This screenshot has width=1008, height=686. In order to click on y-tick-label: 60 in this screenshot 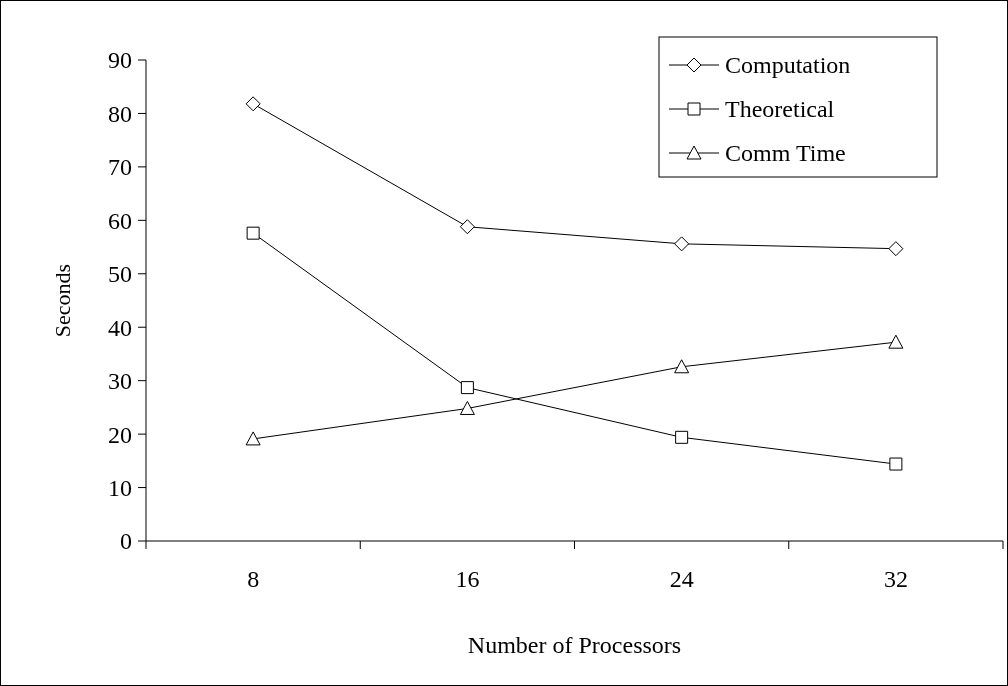, I will do `click(120, 220)`.